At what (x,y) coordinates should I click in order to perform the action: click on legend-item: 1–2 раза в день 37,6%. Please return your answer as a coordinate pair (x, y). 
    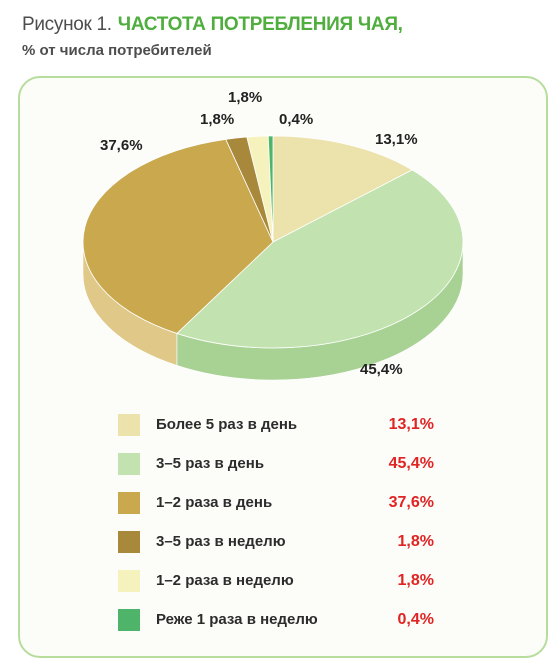
    Looking at the image, I should click on (276, 507).